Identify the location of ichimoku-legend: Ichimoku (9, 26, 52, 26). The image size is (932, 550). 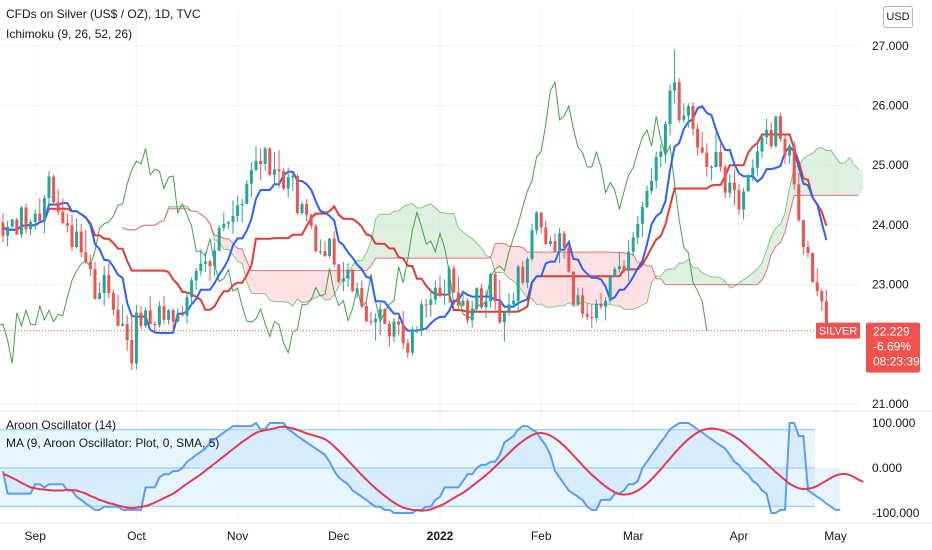
(69, 34).